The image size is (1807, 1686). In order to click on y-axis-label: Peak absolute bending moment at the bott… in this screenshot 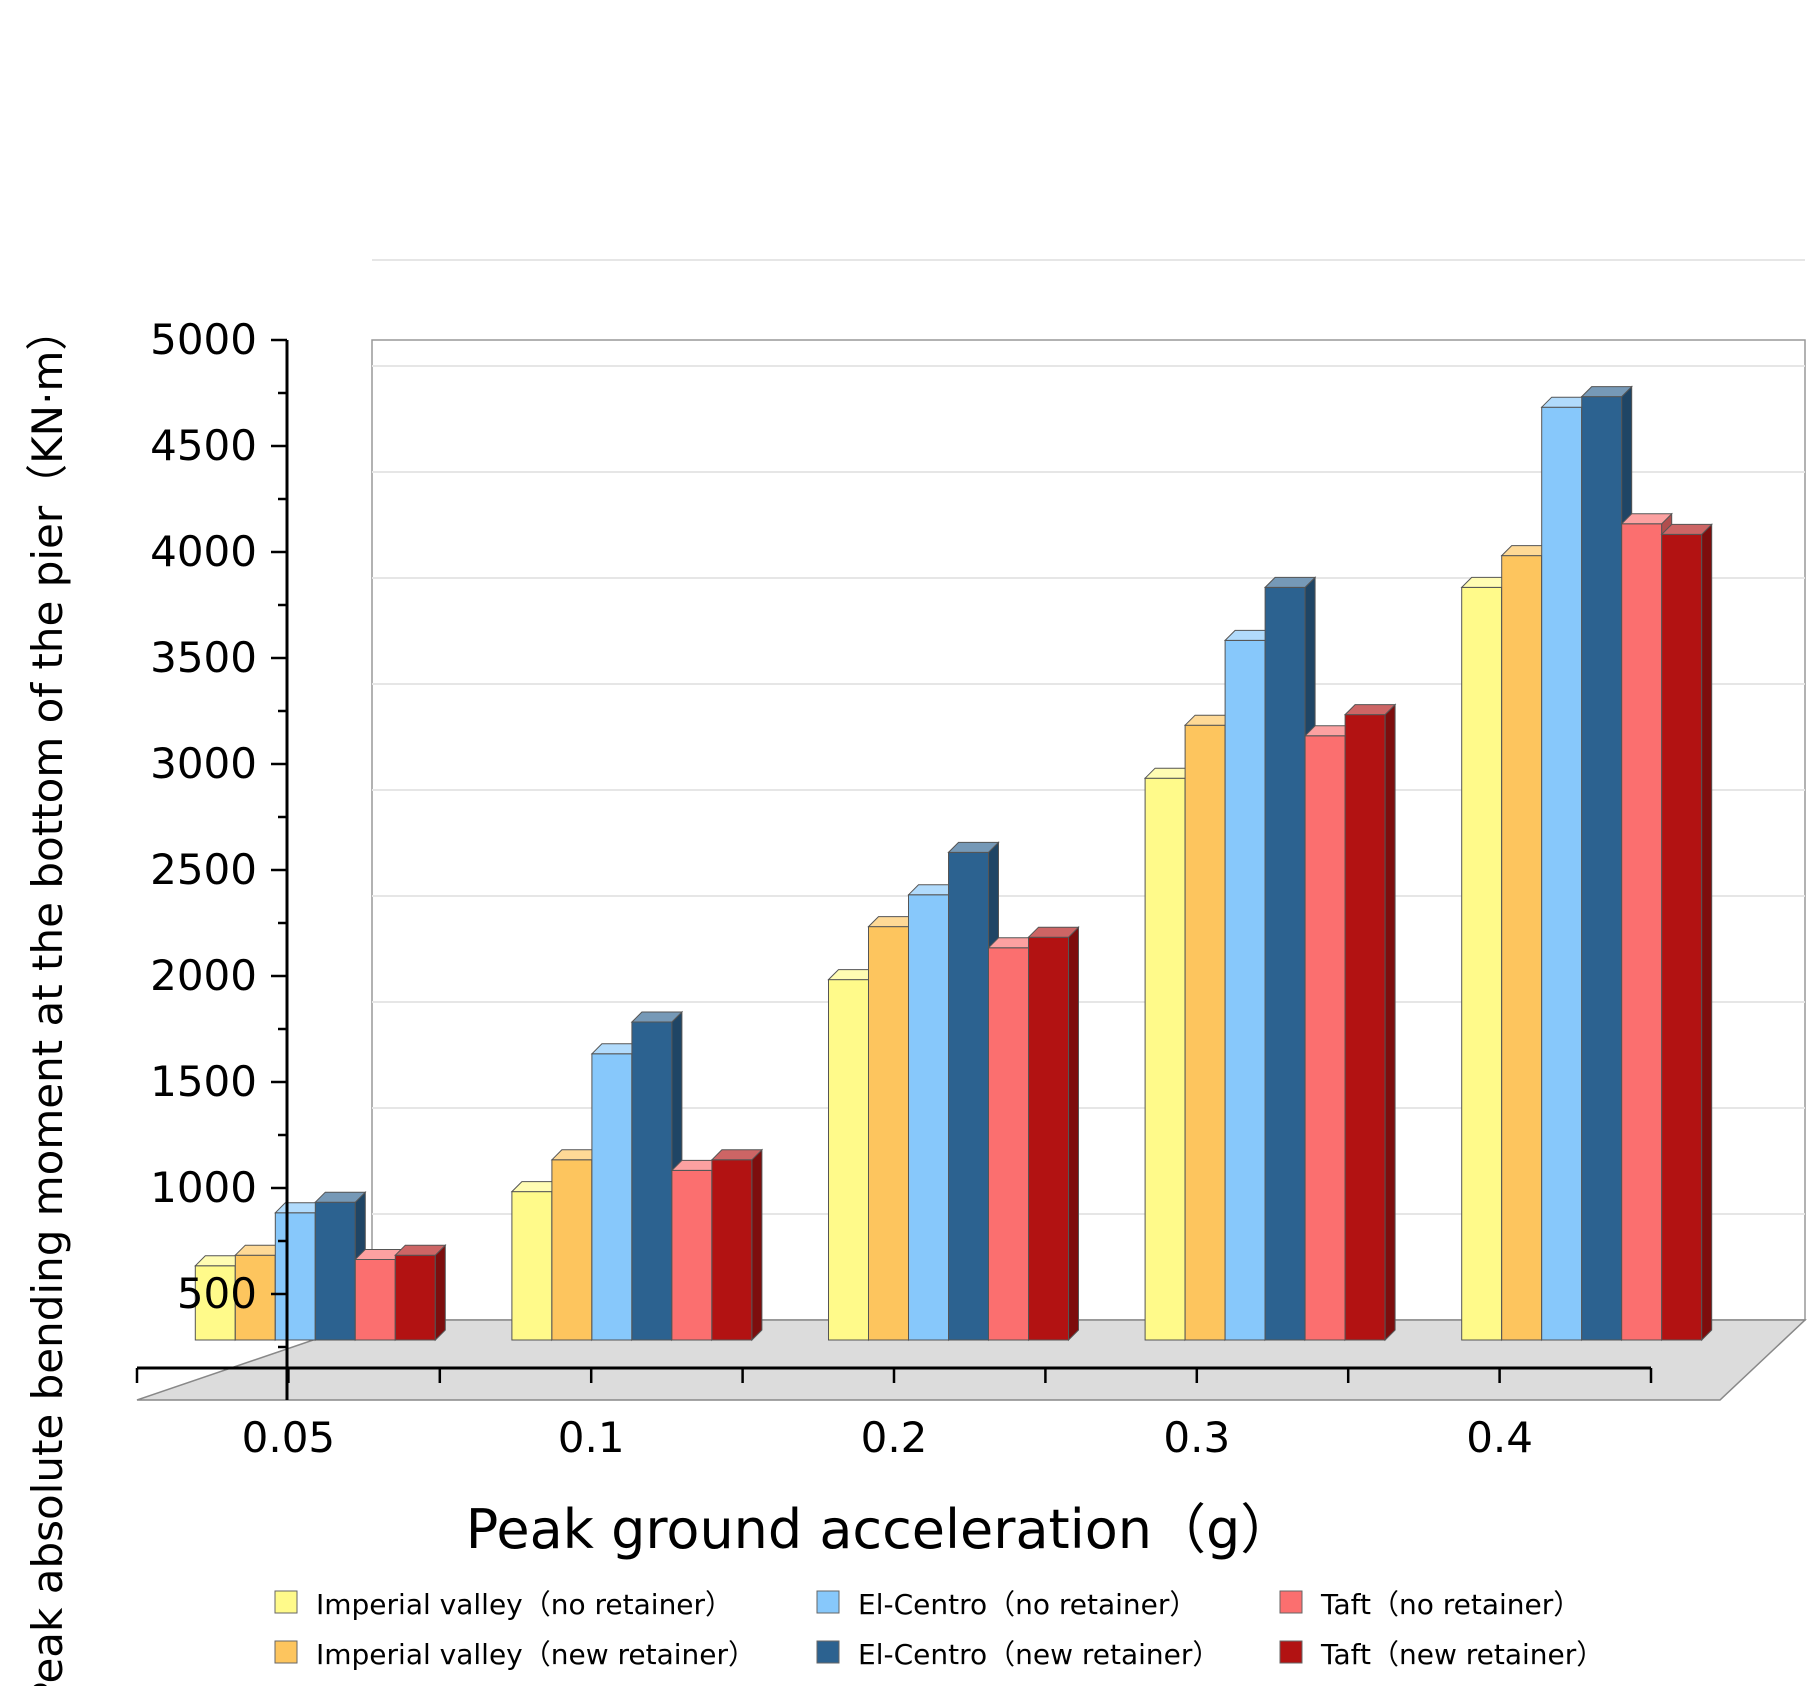, I will do `click(47, 997)`.